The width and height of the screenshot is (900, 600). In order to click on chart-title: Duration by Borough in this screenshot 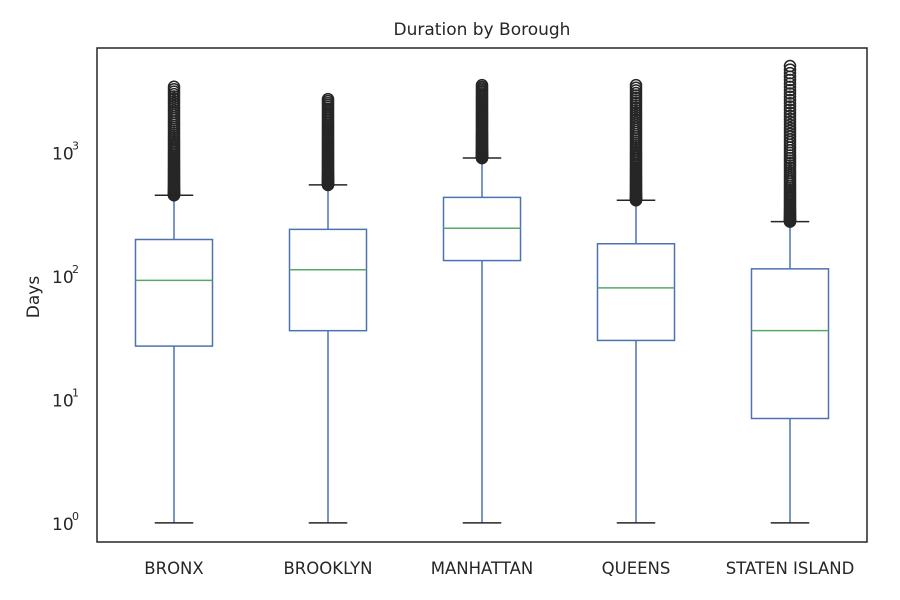, I will do `click(482, 30)`.